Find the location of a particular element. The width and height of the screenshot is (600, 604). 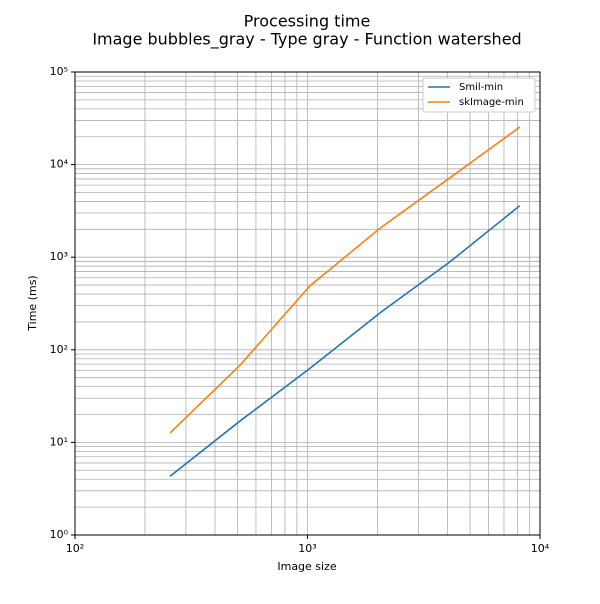

y-tick-label: 10⁴ is located at coordinates (59, 164).